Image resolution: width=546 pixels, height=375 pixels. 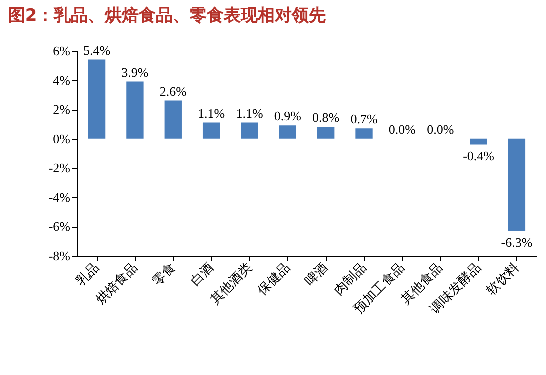 What do you see at coordinates (62, 138) in the screenshot?
I see `y-tick-label: 0%` at bounding box center [62, 138].